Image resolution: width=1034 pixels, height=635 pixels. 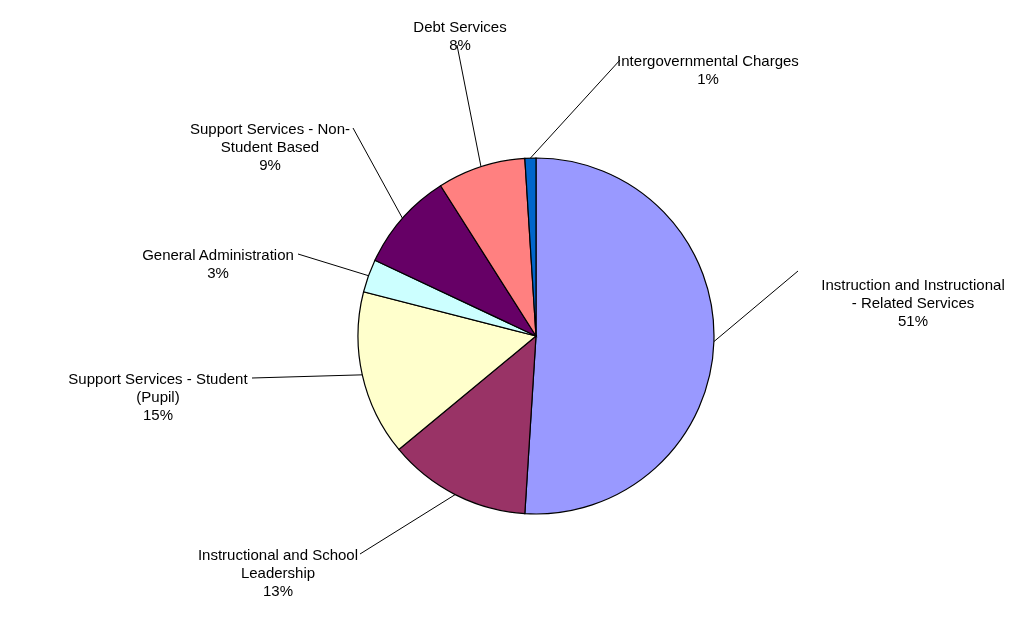 I want to click on slice-label: Debt Services, so click(x=460, y=26).